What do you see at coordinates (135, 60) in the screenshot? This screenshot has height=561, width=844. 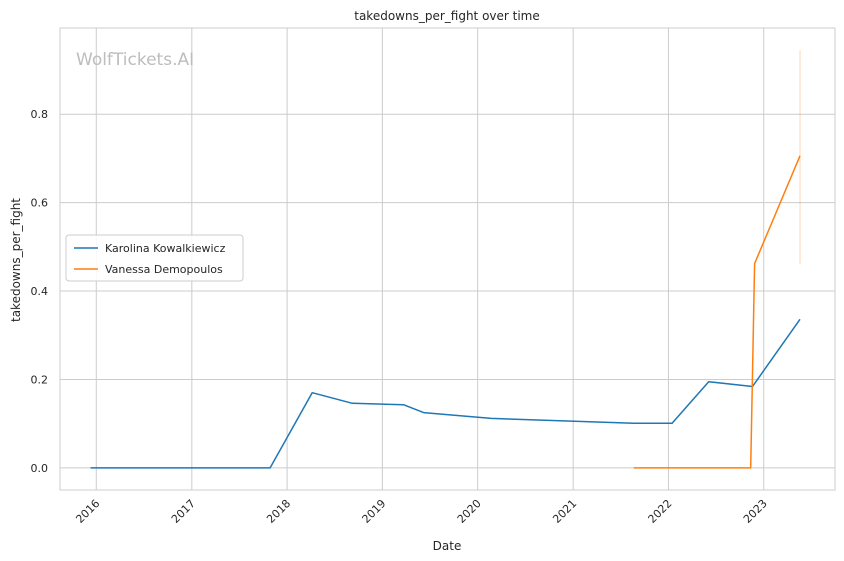 I see `watermark: WolfTickets.AI` at bounding box center [135, 60].